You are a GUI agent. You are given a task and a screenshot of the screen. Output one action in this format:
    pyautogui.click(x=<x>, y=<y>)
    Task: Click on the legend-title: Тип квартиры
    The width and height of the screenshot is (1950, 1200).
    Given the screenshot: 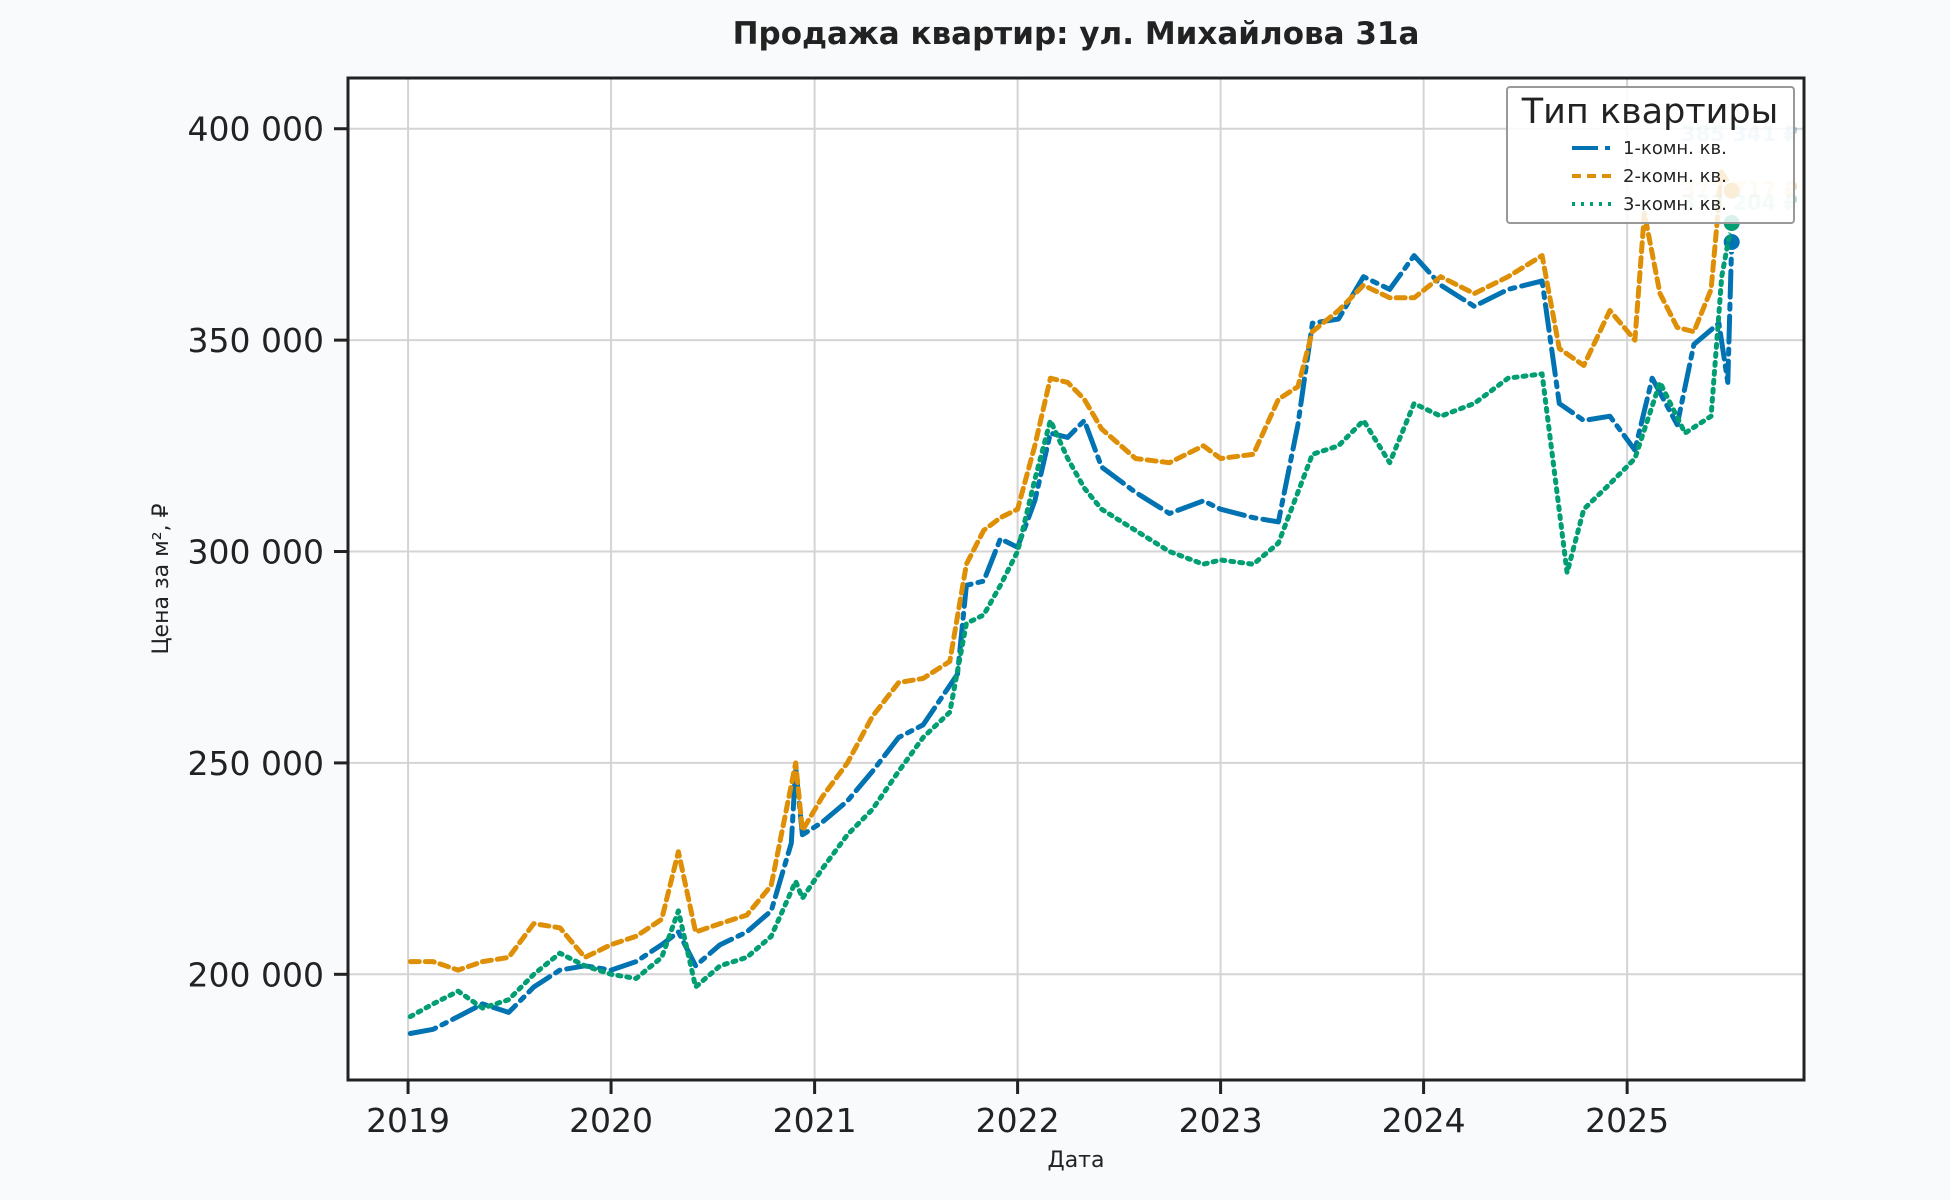 What is the action you would take?
    pyautogui.click(x=1650, y=112)
    